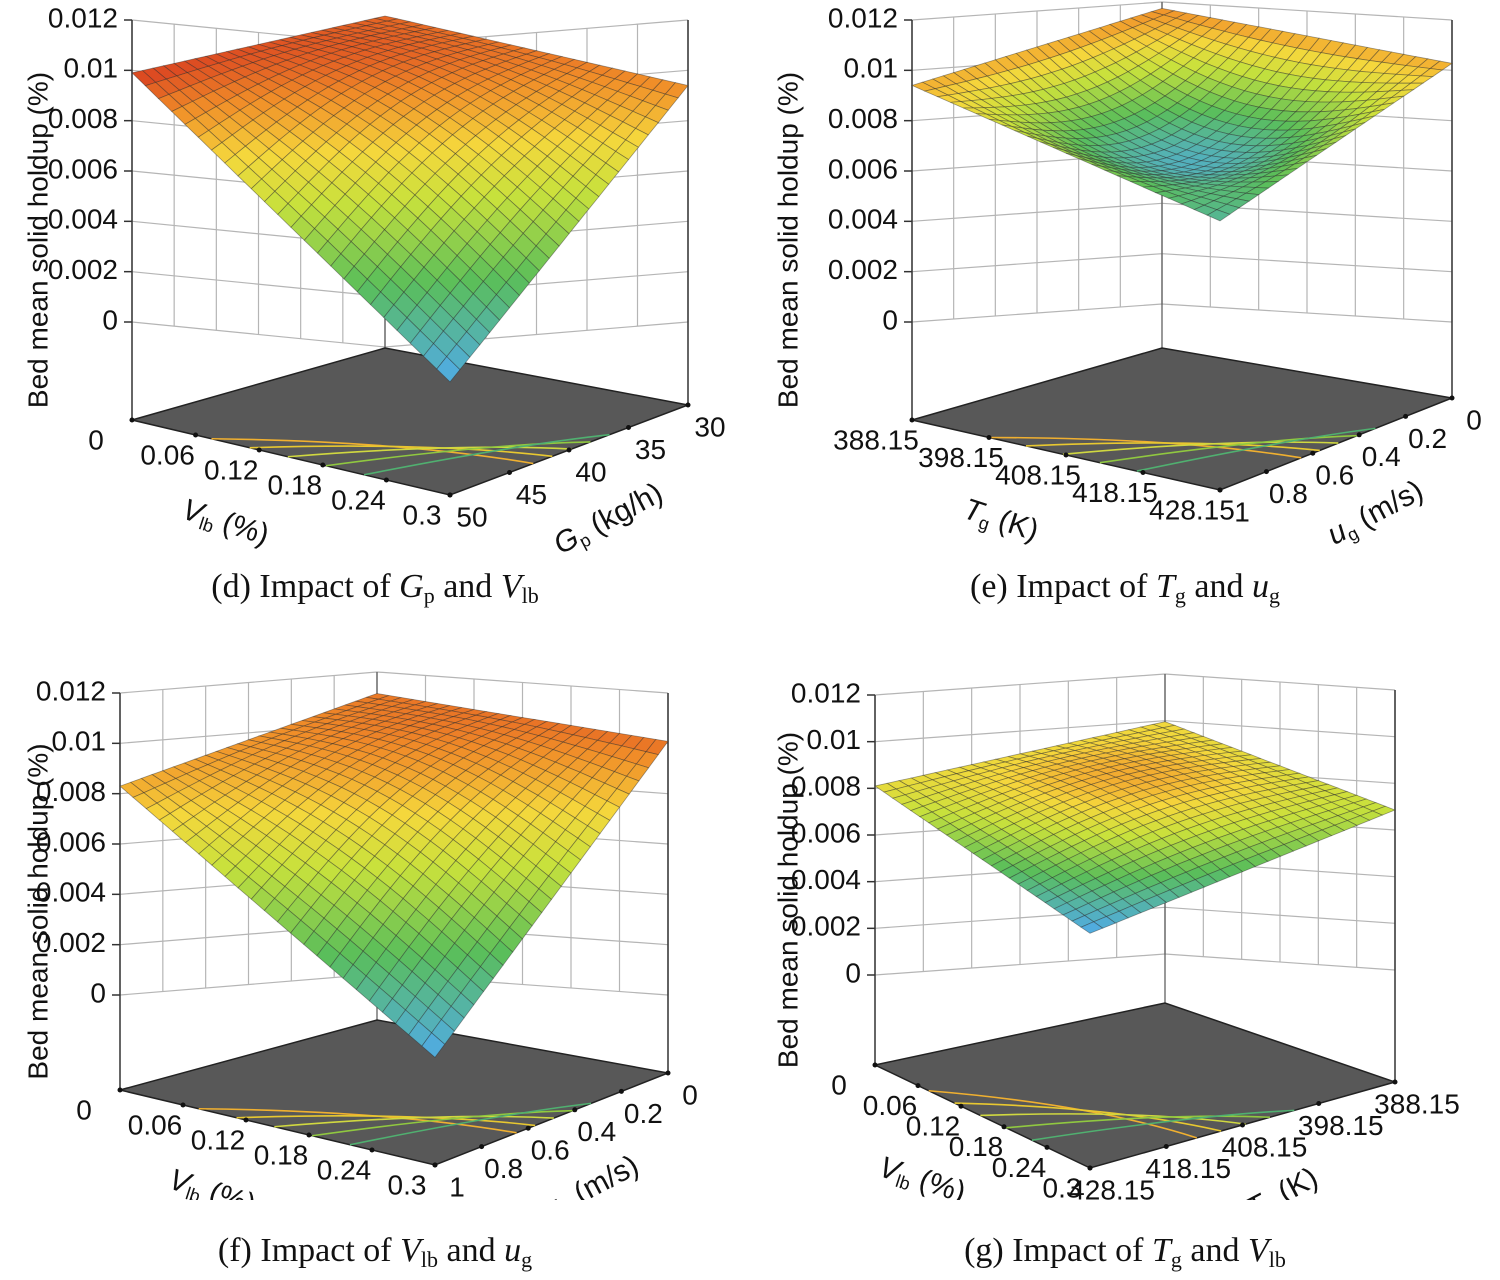  Describe the element at coordinates (1334, 475) in the screenshot. I see `y-tick-label: 0.6` at that location.